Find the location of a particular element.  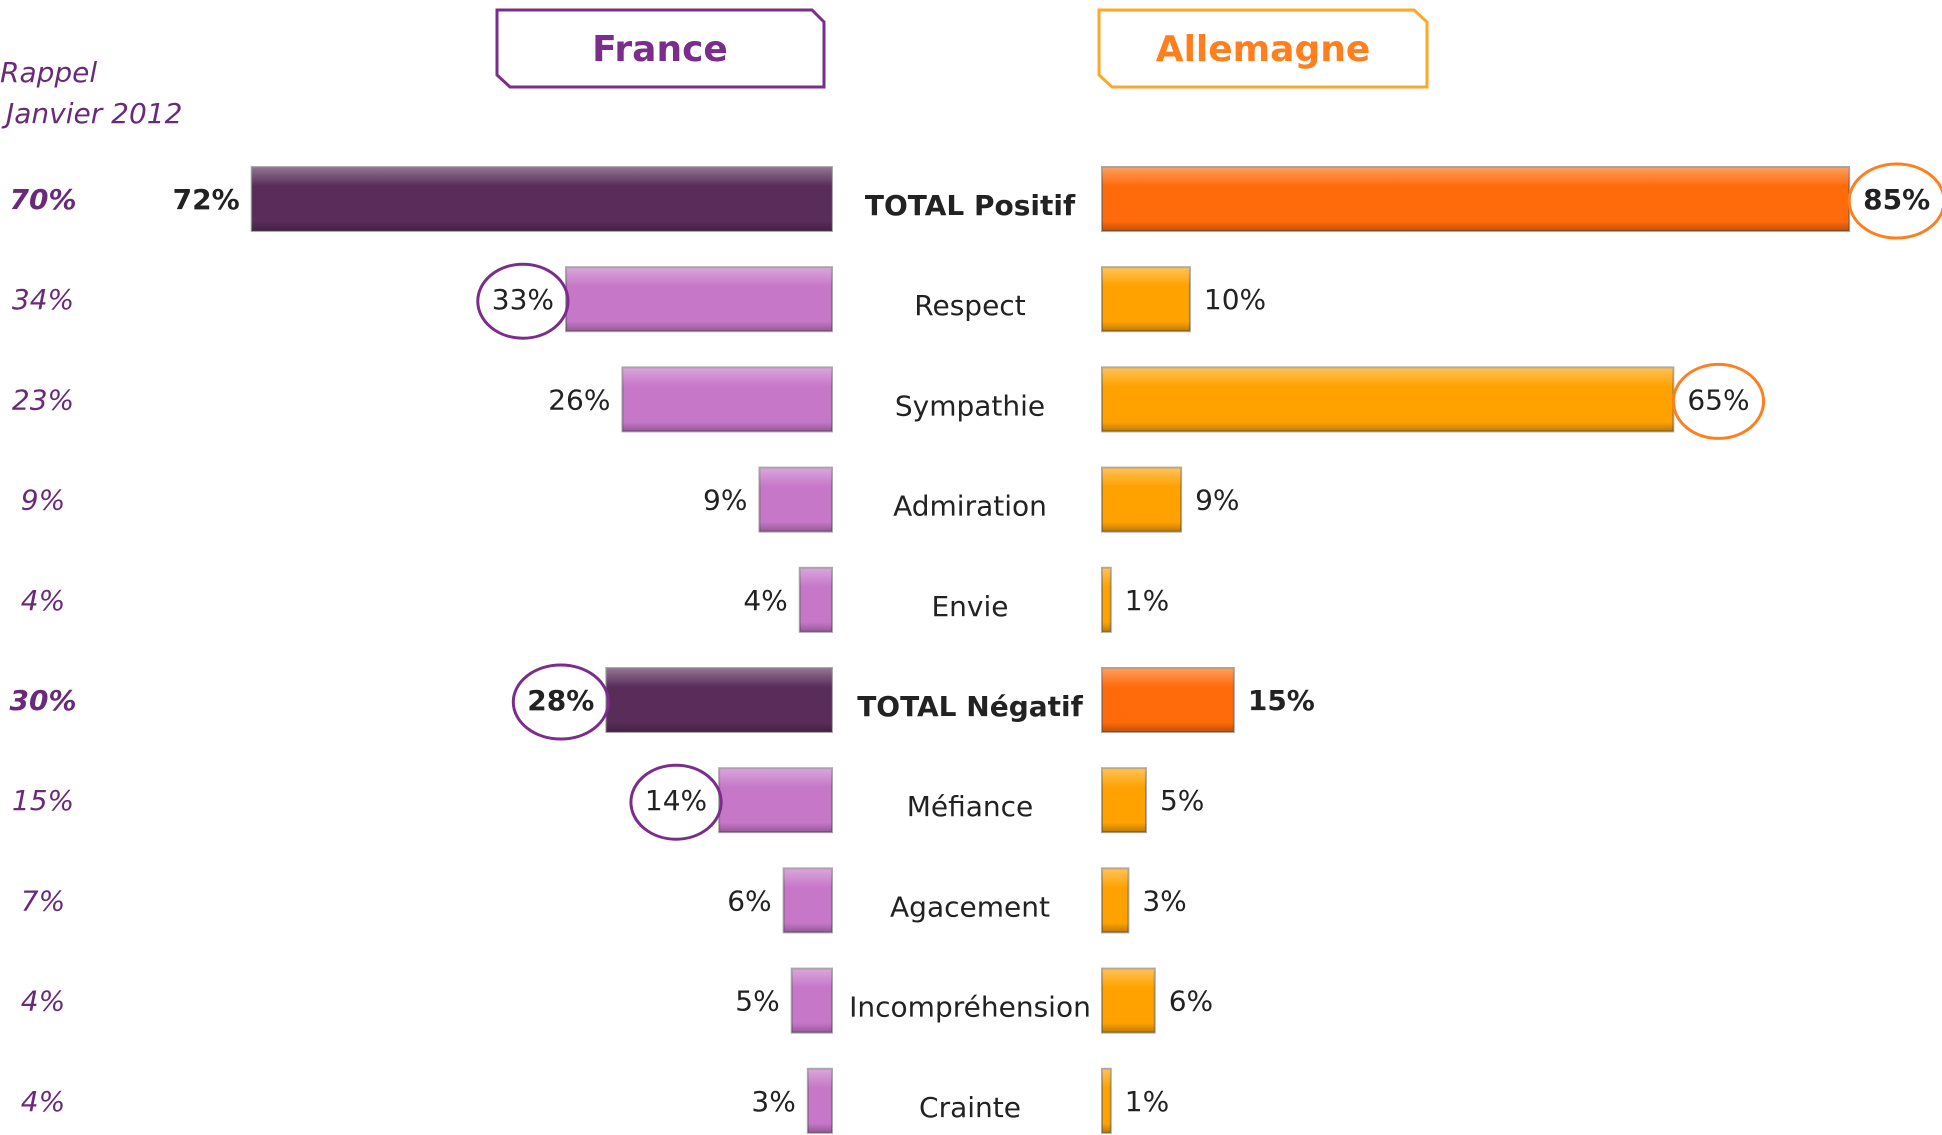

reference-value: 15% is located at coordinates (43, 800).